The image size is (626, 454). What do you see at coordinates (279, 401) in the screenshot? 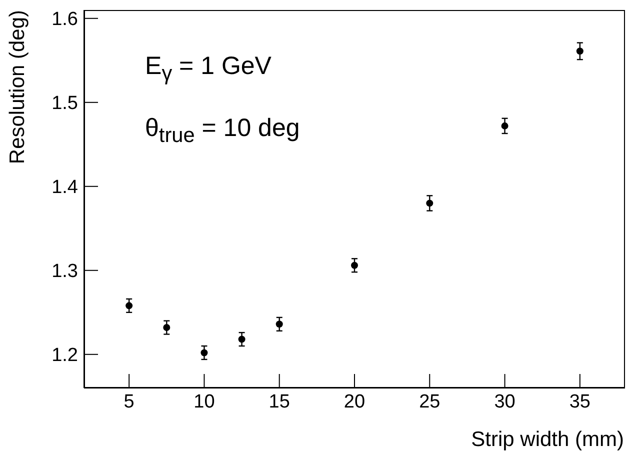
I see `x-tick-label: 15` at bounding box center [279, 401].